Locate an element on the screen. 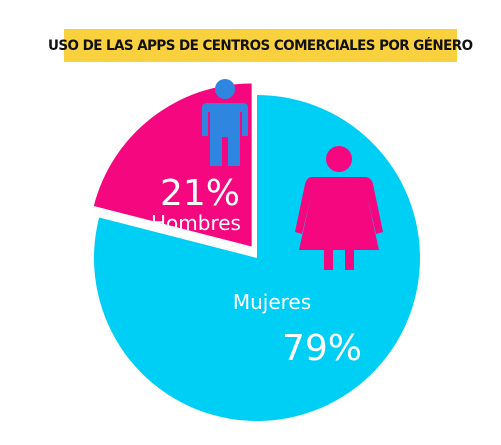 The height and width of the screenshot is (445, 501). man-icon is located at coordinates (225, 122).